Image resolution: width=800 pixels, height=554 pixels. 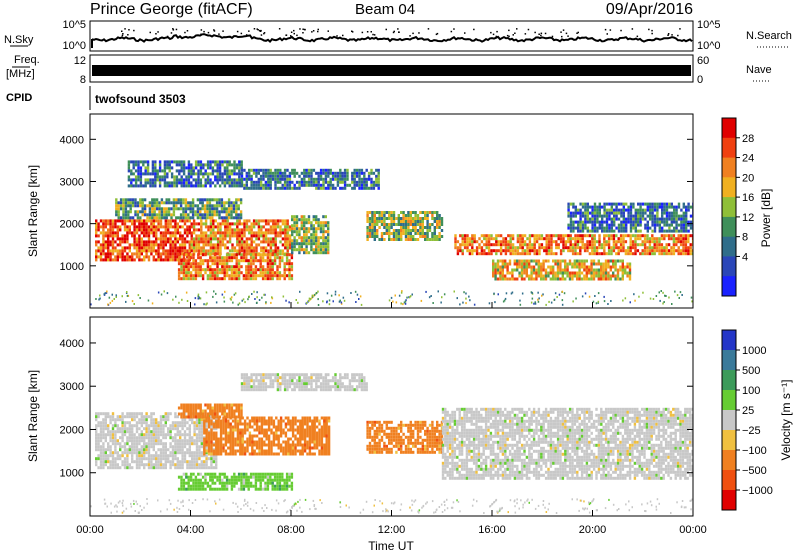 What do you see at coordinates (668, 34) in the screenshot?
I see `nsearch-point` at bounding box center [668, 34].